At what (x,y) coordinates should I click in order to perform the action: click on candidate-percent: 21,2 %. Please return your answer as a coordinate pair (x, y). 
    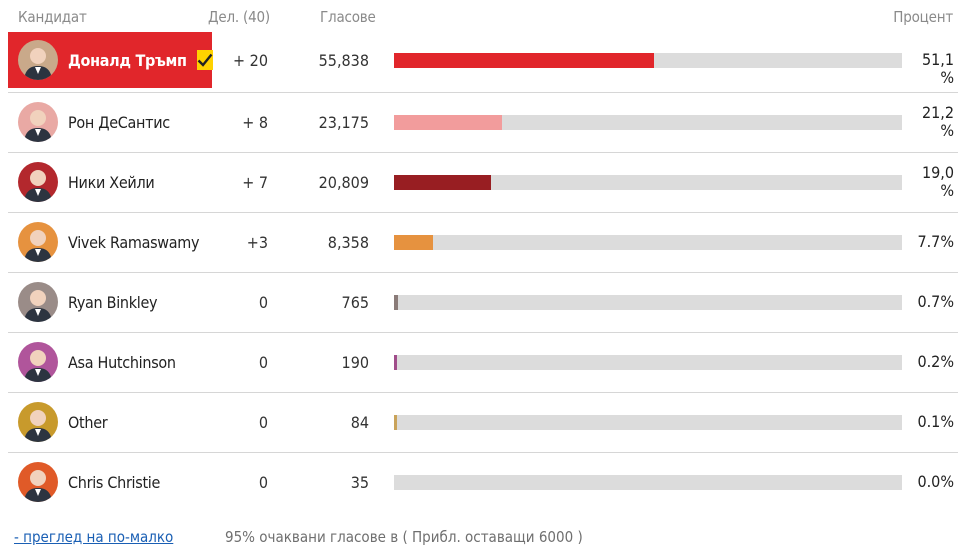
    Looking at the image, I should click on (937, 121).